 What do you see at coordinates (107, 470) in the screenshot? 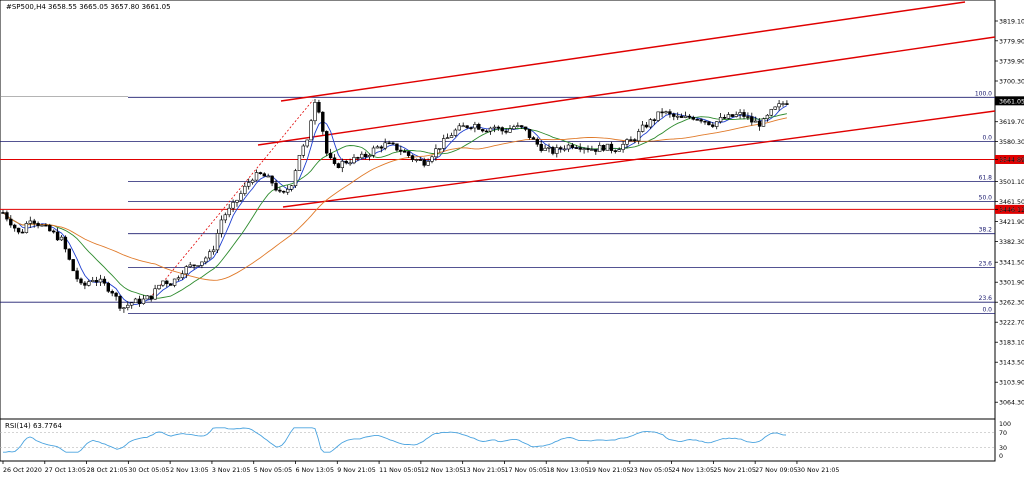
I see `time-tick-label: 28 Oct 21:05` at bounding box center [107, 470].